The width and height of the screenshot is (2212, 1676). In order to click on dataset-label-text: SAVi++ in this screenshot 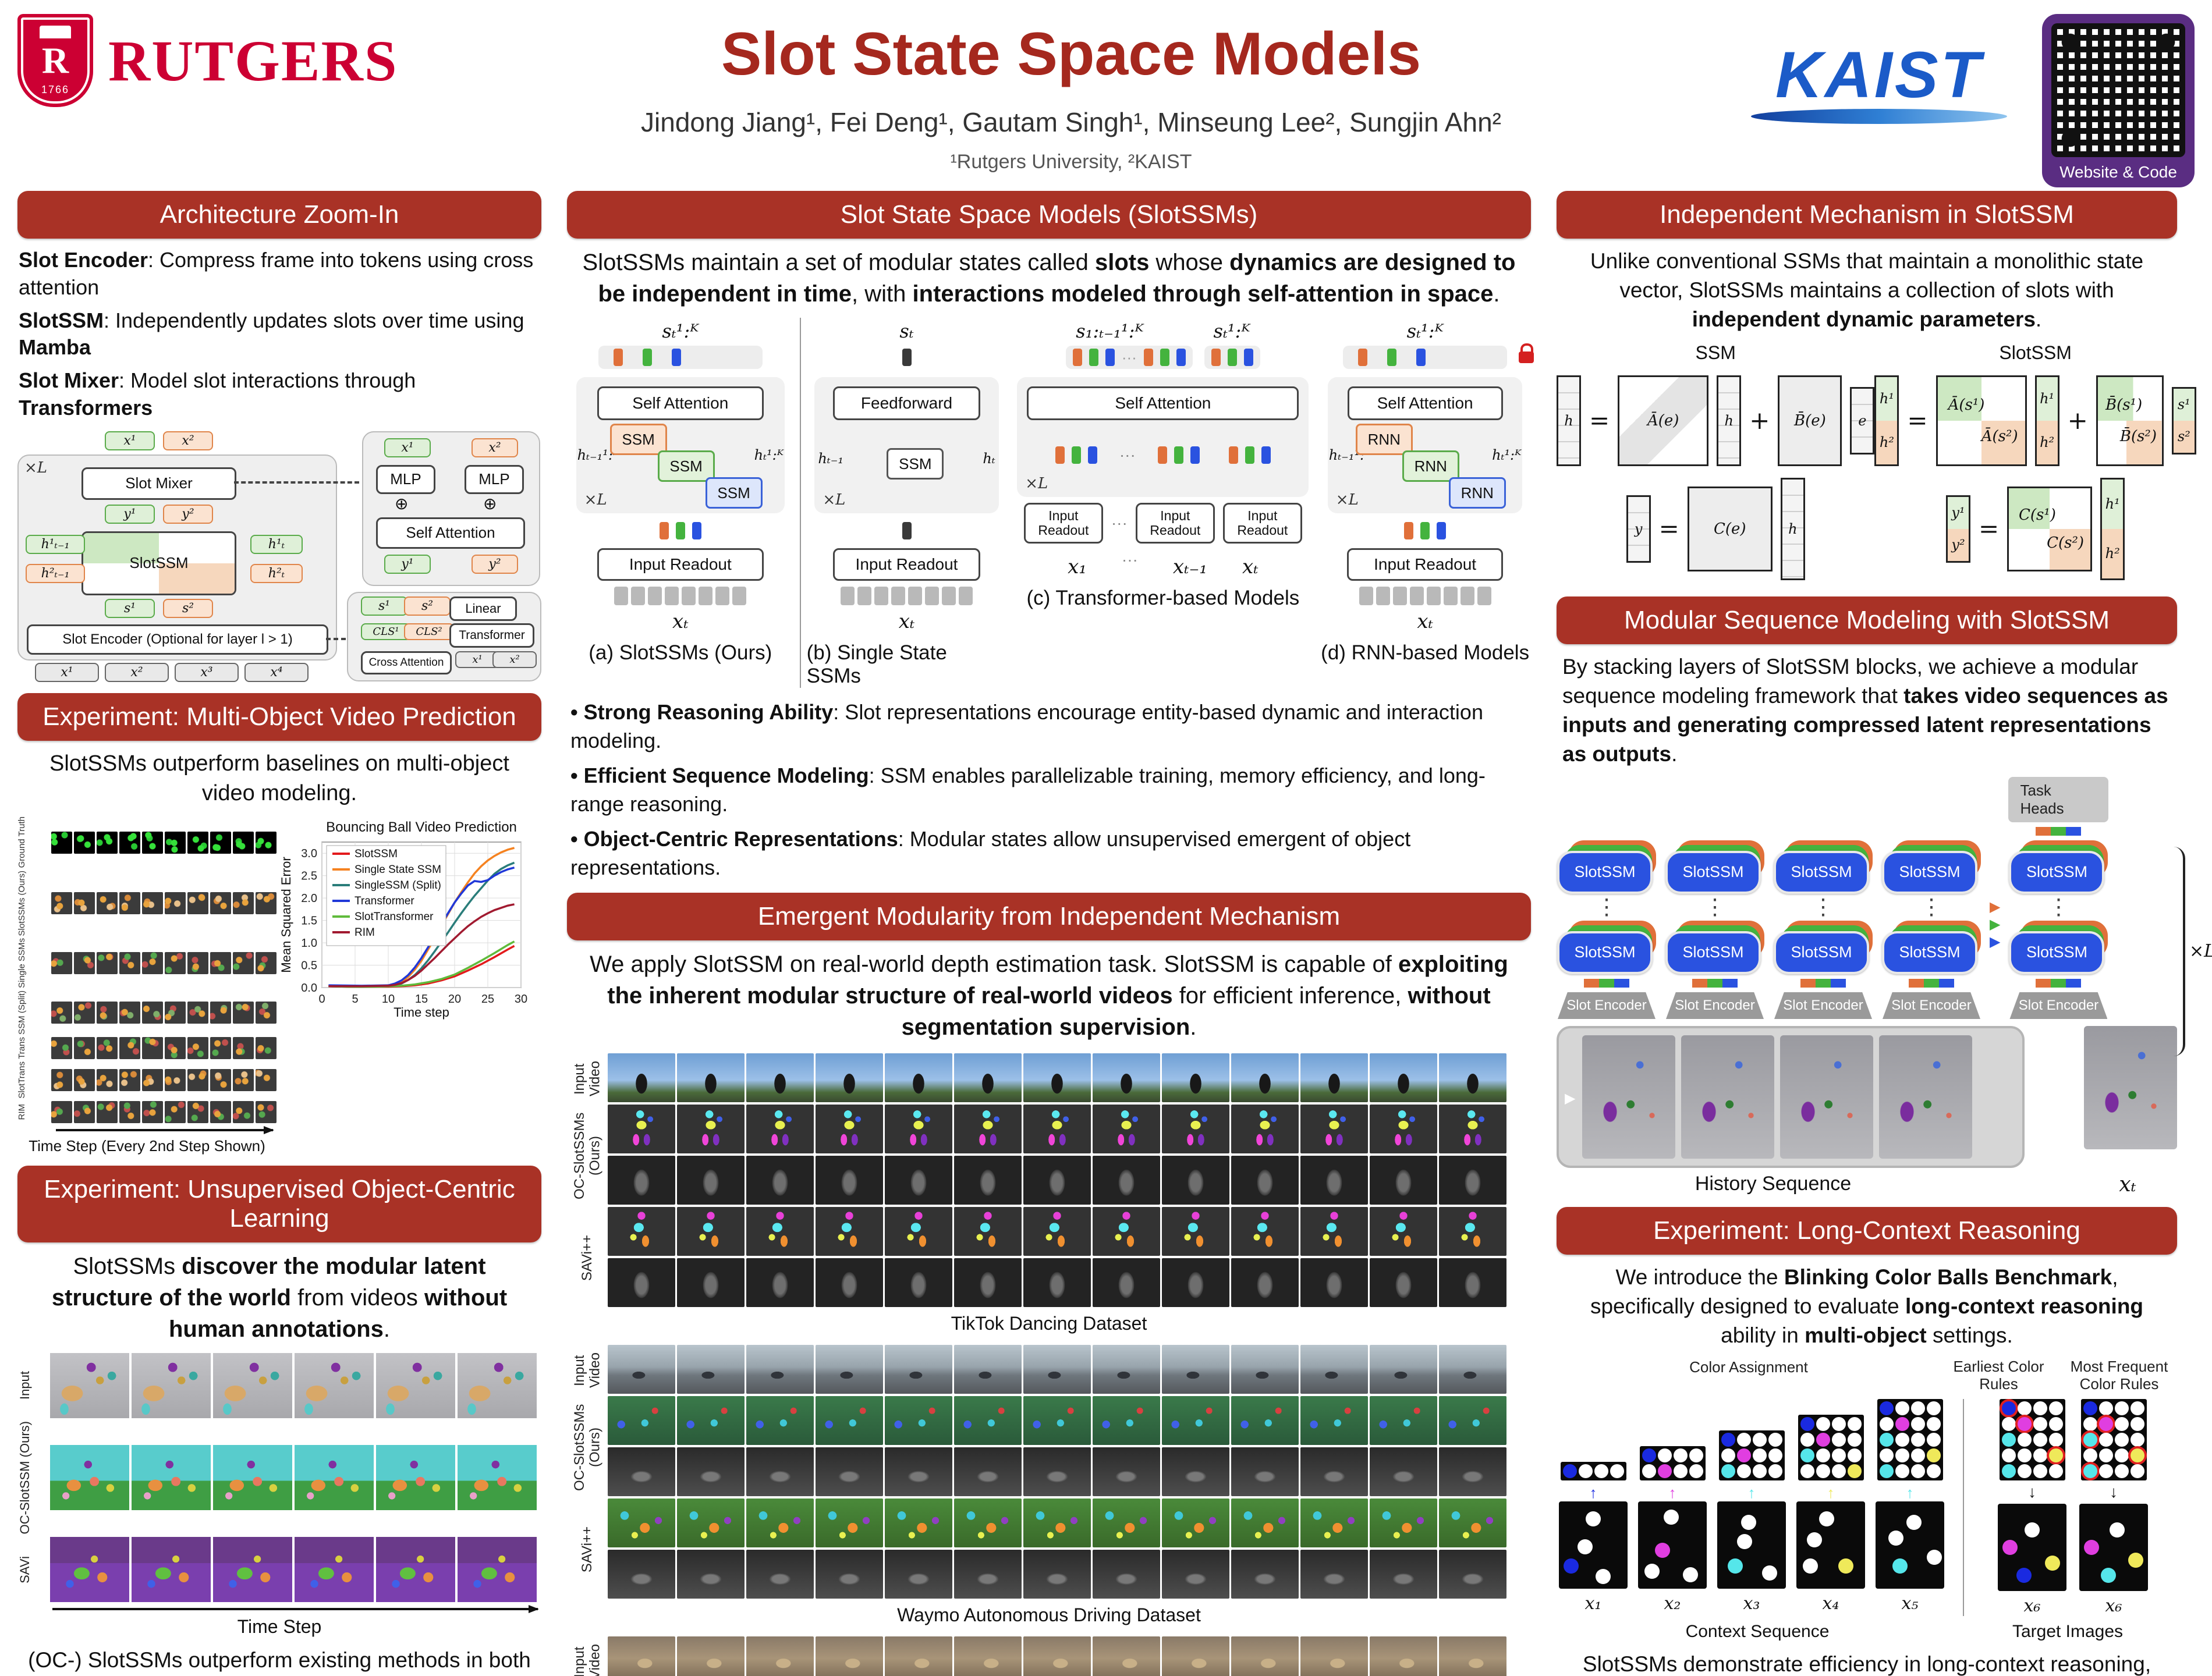, I will do `click(587, 1258)`.